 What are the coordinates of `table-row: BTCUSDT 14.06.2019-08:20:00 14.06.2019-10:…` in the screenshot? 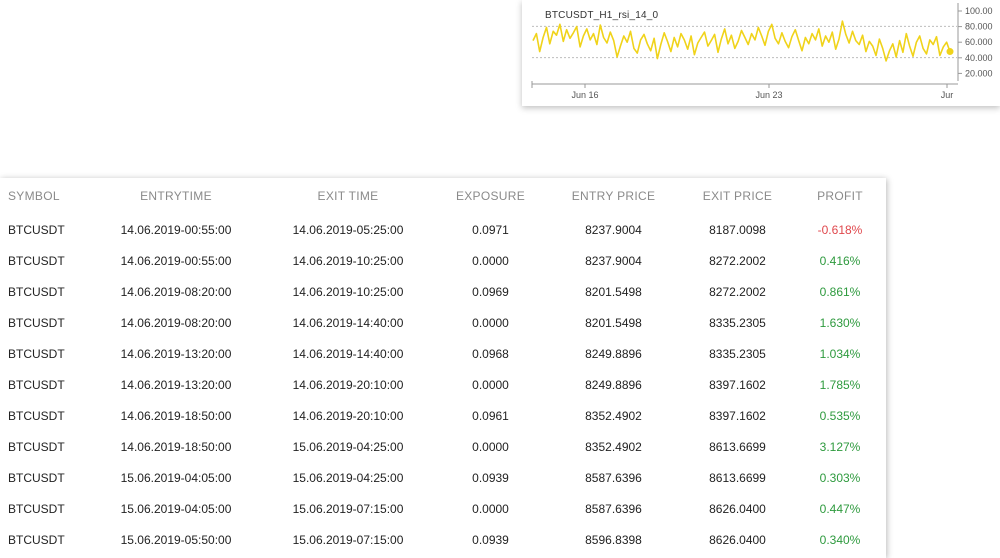 It's located at (440, 291).